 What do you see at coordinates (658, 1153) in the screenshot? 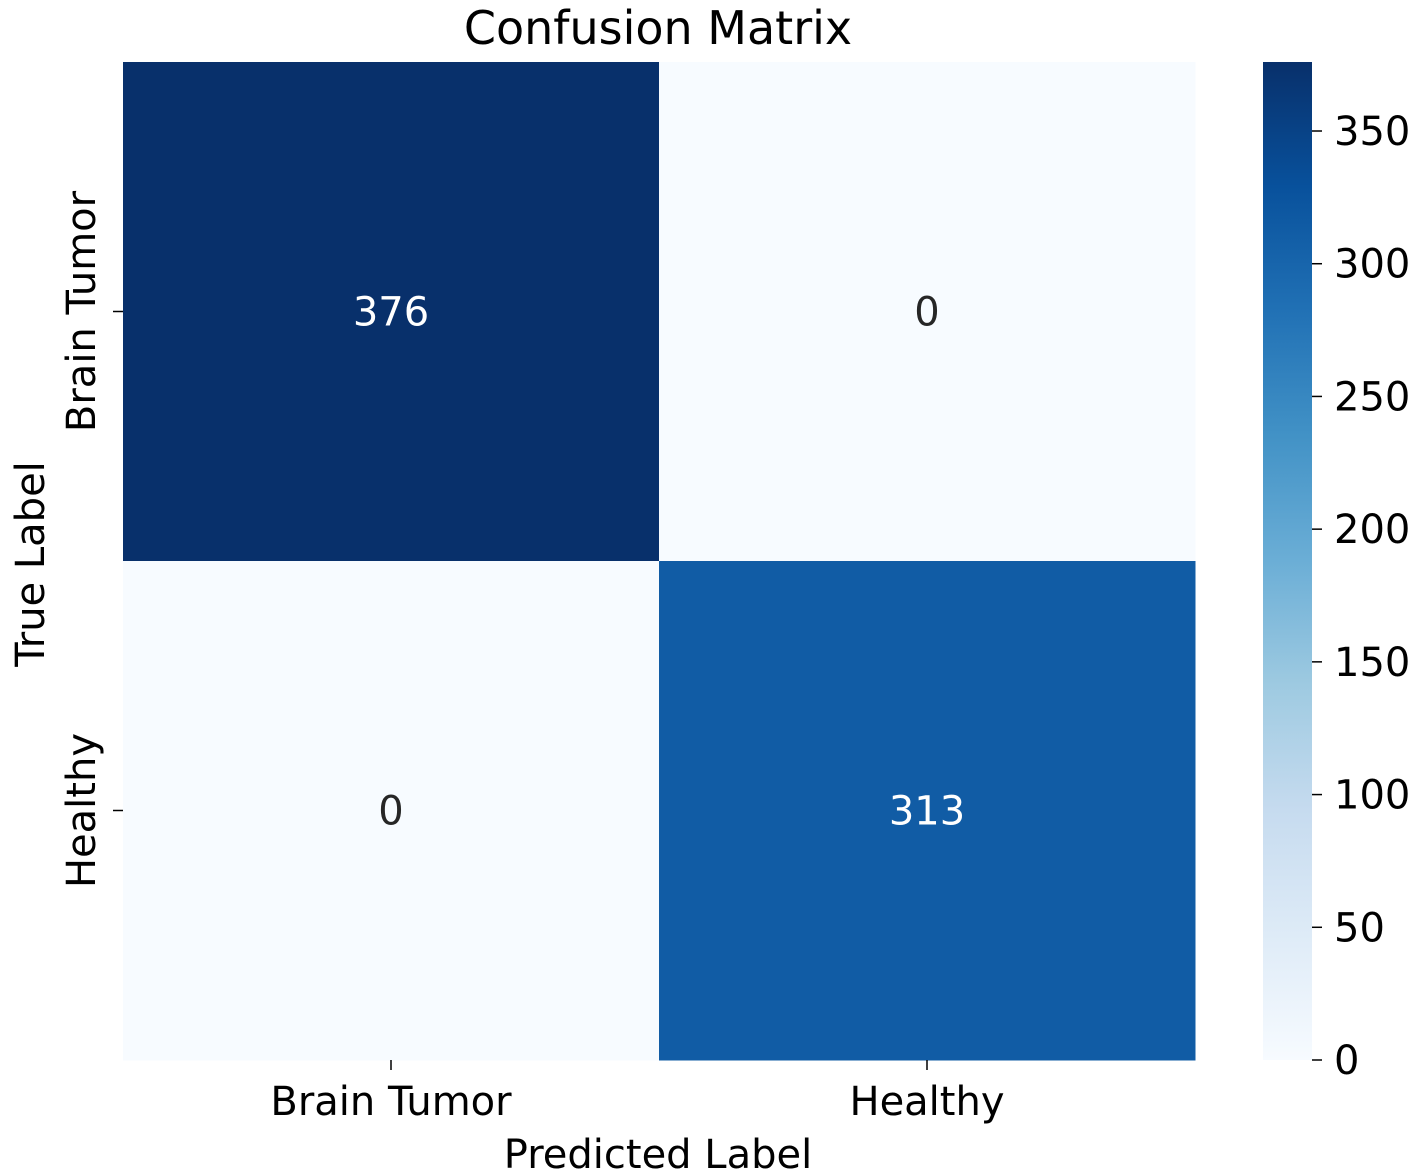
I see `x-axis-label: Predicted Label` at bounding box center [658, 1153].